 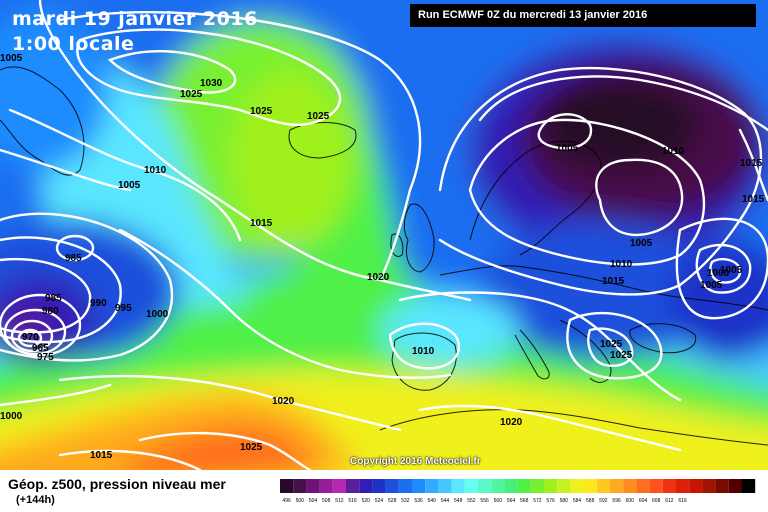 What do you see at coordinates (50, 311) in the screenshot?
I see `isobar-label: 980` at bounding box center [50, 311].